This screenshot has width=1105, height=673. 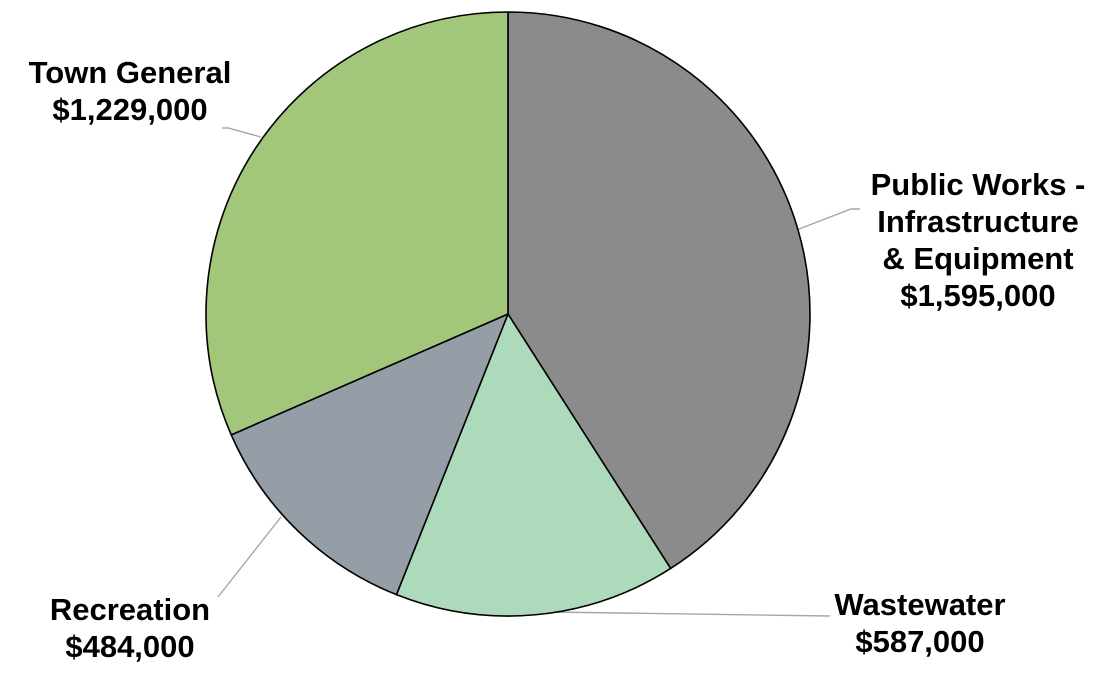 I want to click on data-label-town-general: Town General $1,229,000, so click(x=130, y=91).